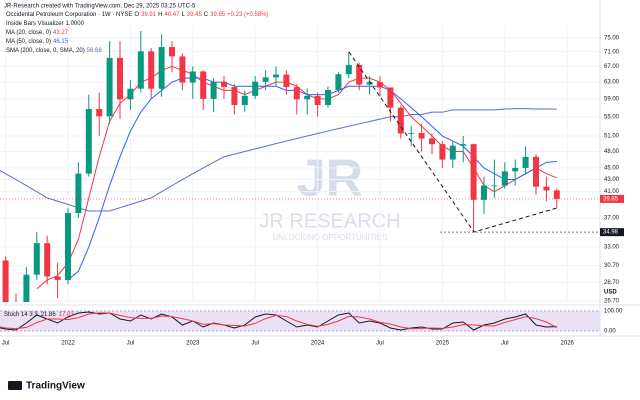 The width and height of the screenshot is (640, 400). I want to click on legend-entry: MA (50, close, 0), so click(28, 42).